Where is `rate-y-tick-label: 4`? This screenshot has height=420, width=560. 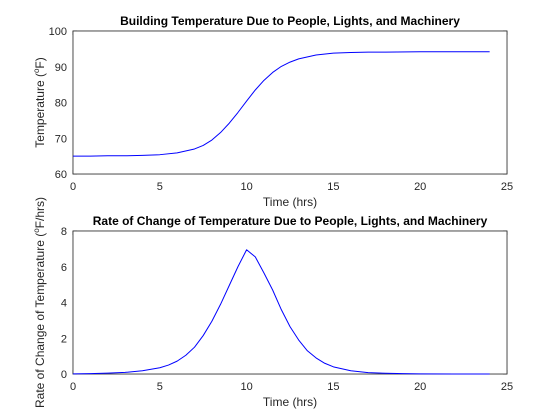
rate-y-tick-label: 4 is located at coordinates (64, 304).